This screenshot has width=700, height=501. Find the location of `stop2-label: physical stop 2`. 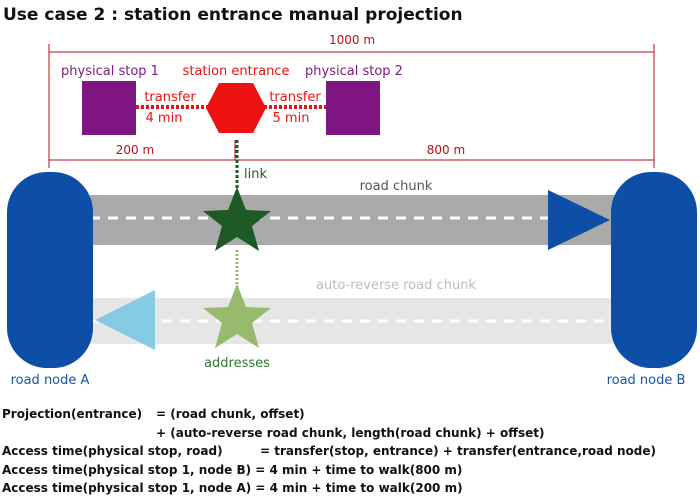

stop2-label: physical stop 2 is located at coordinates (354, 71).